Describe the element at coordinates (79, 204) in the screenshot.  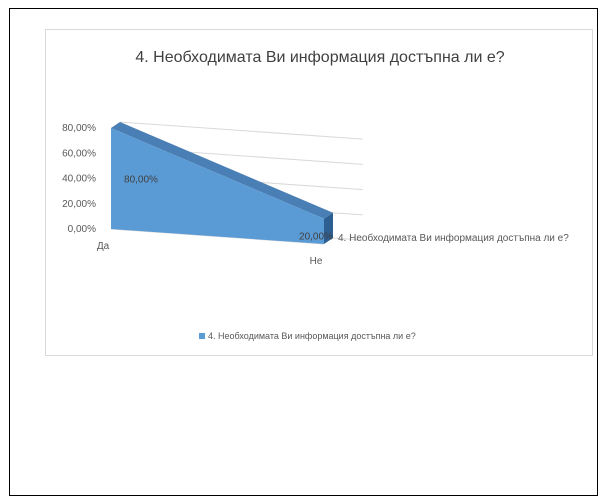
I see `y-tick-label: 20,00%` at that location.